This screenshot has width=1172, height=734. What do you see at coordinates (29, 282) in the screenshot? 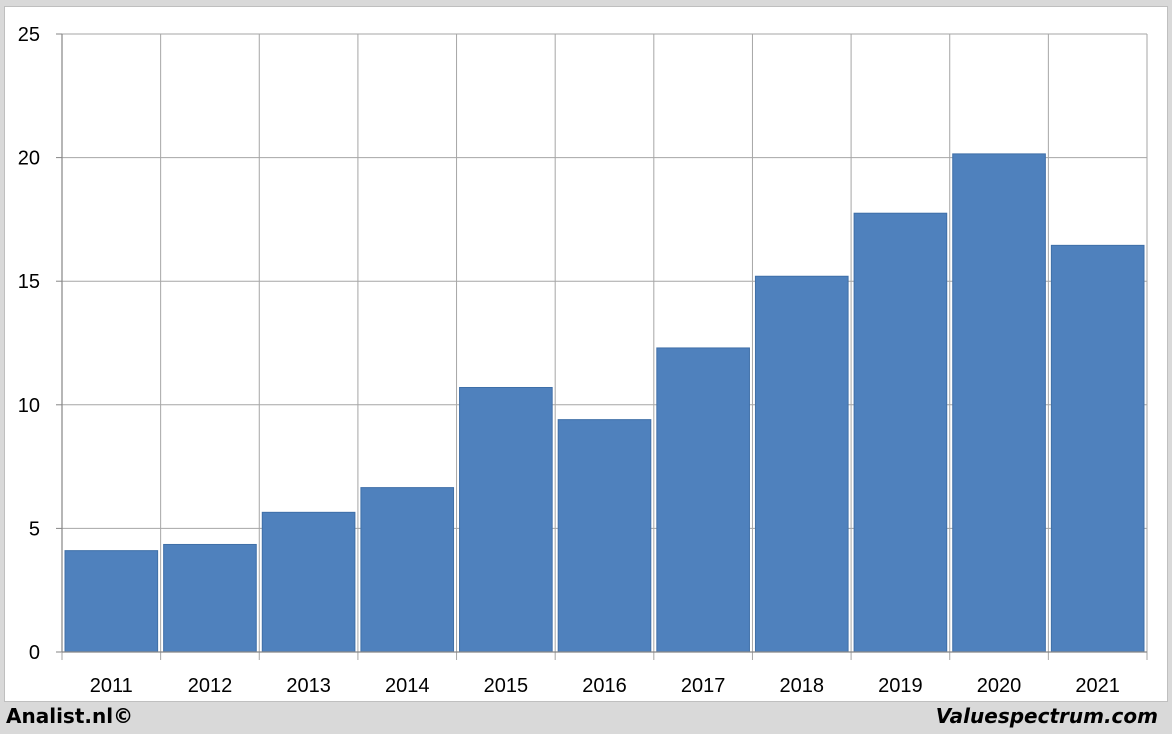
I see `y-tick-label: 15` at bounding box center [29, 282].